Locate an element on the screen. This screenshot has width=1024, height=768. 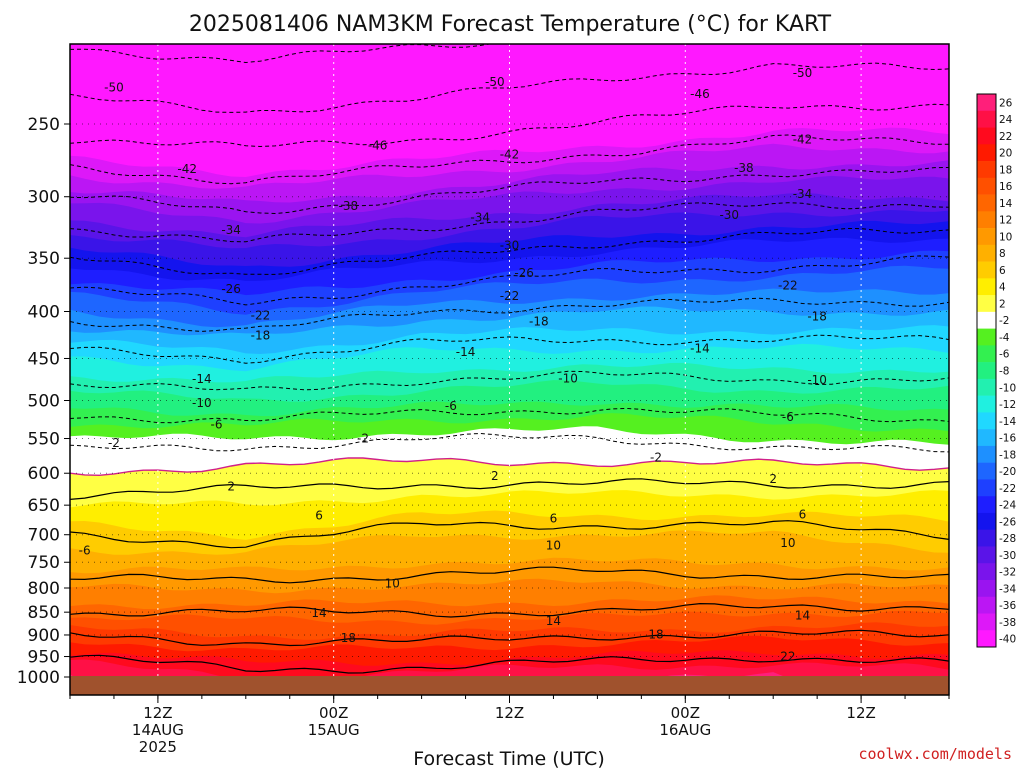
contour-label: 2 is located at coordinates (773, 479).